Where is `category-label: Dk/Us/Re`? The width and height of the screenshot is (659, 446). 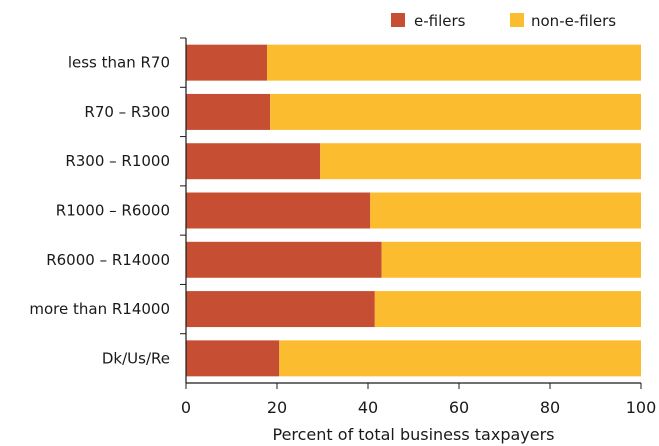
category-label: Dk/Us/Re is located at coordinates (136, 358).